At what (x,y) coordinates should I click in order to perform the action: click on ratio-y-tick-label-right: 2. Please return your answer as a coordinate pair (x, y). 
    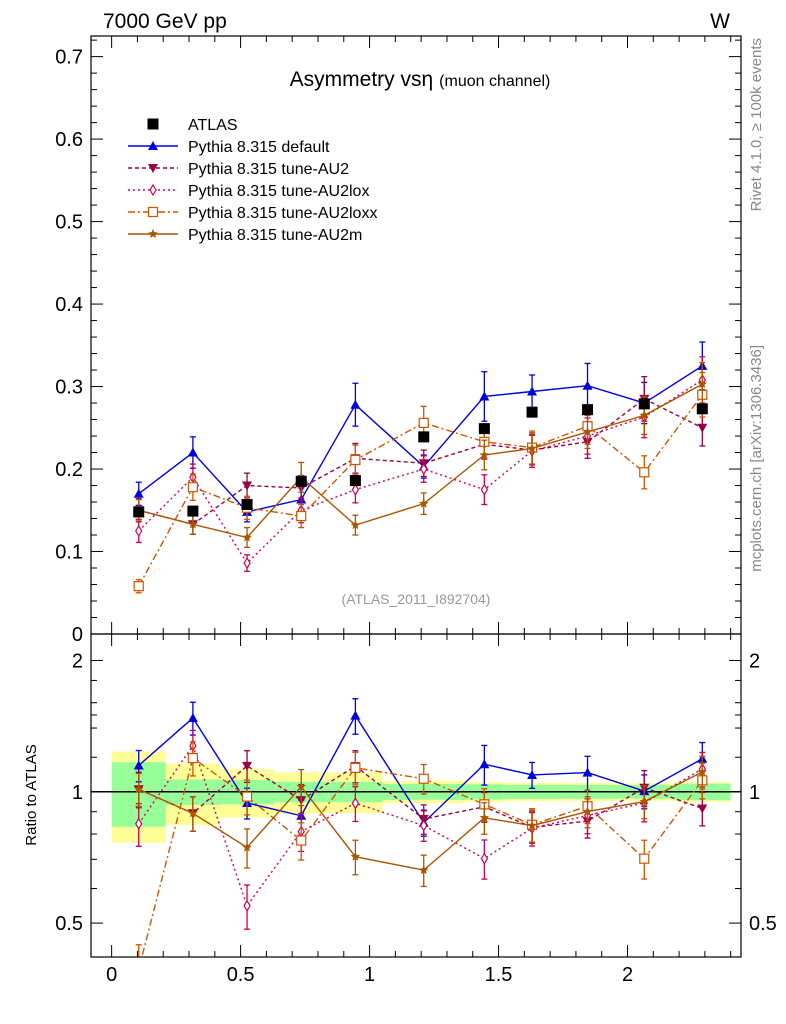
    Looking at the image, I should click on (754, 661).